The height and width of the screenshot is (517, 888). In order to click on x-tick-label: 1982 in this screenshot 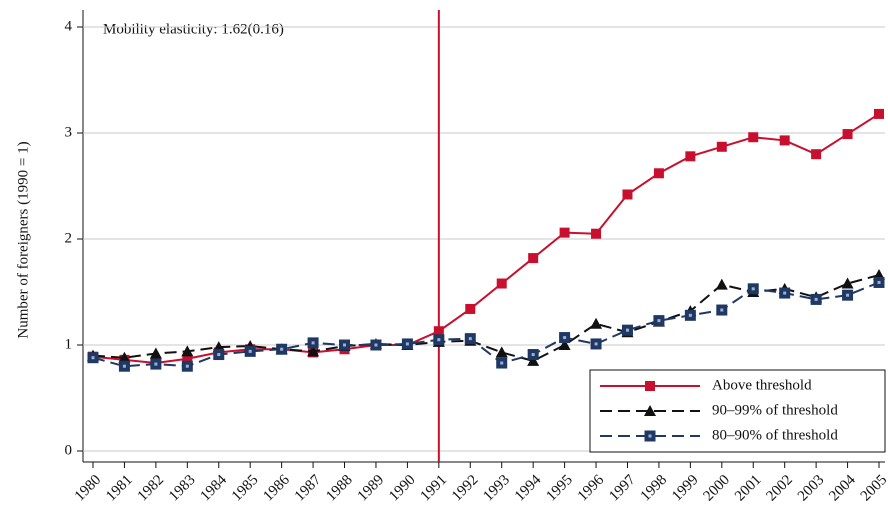, I will do `click(151, 488)`.